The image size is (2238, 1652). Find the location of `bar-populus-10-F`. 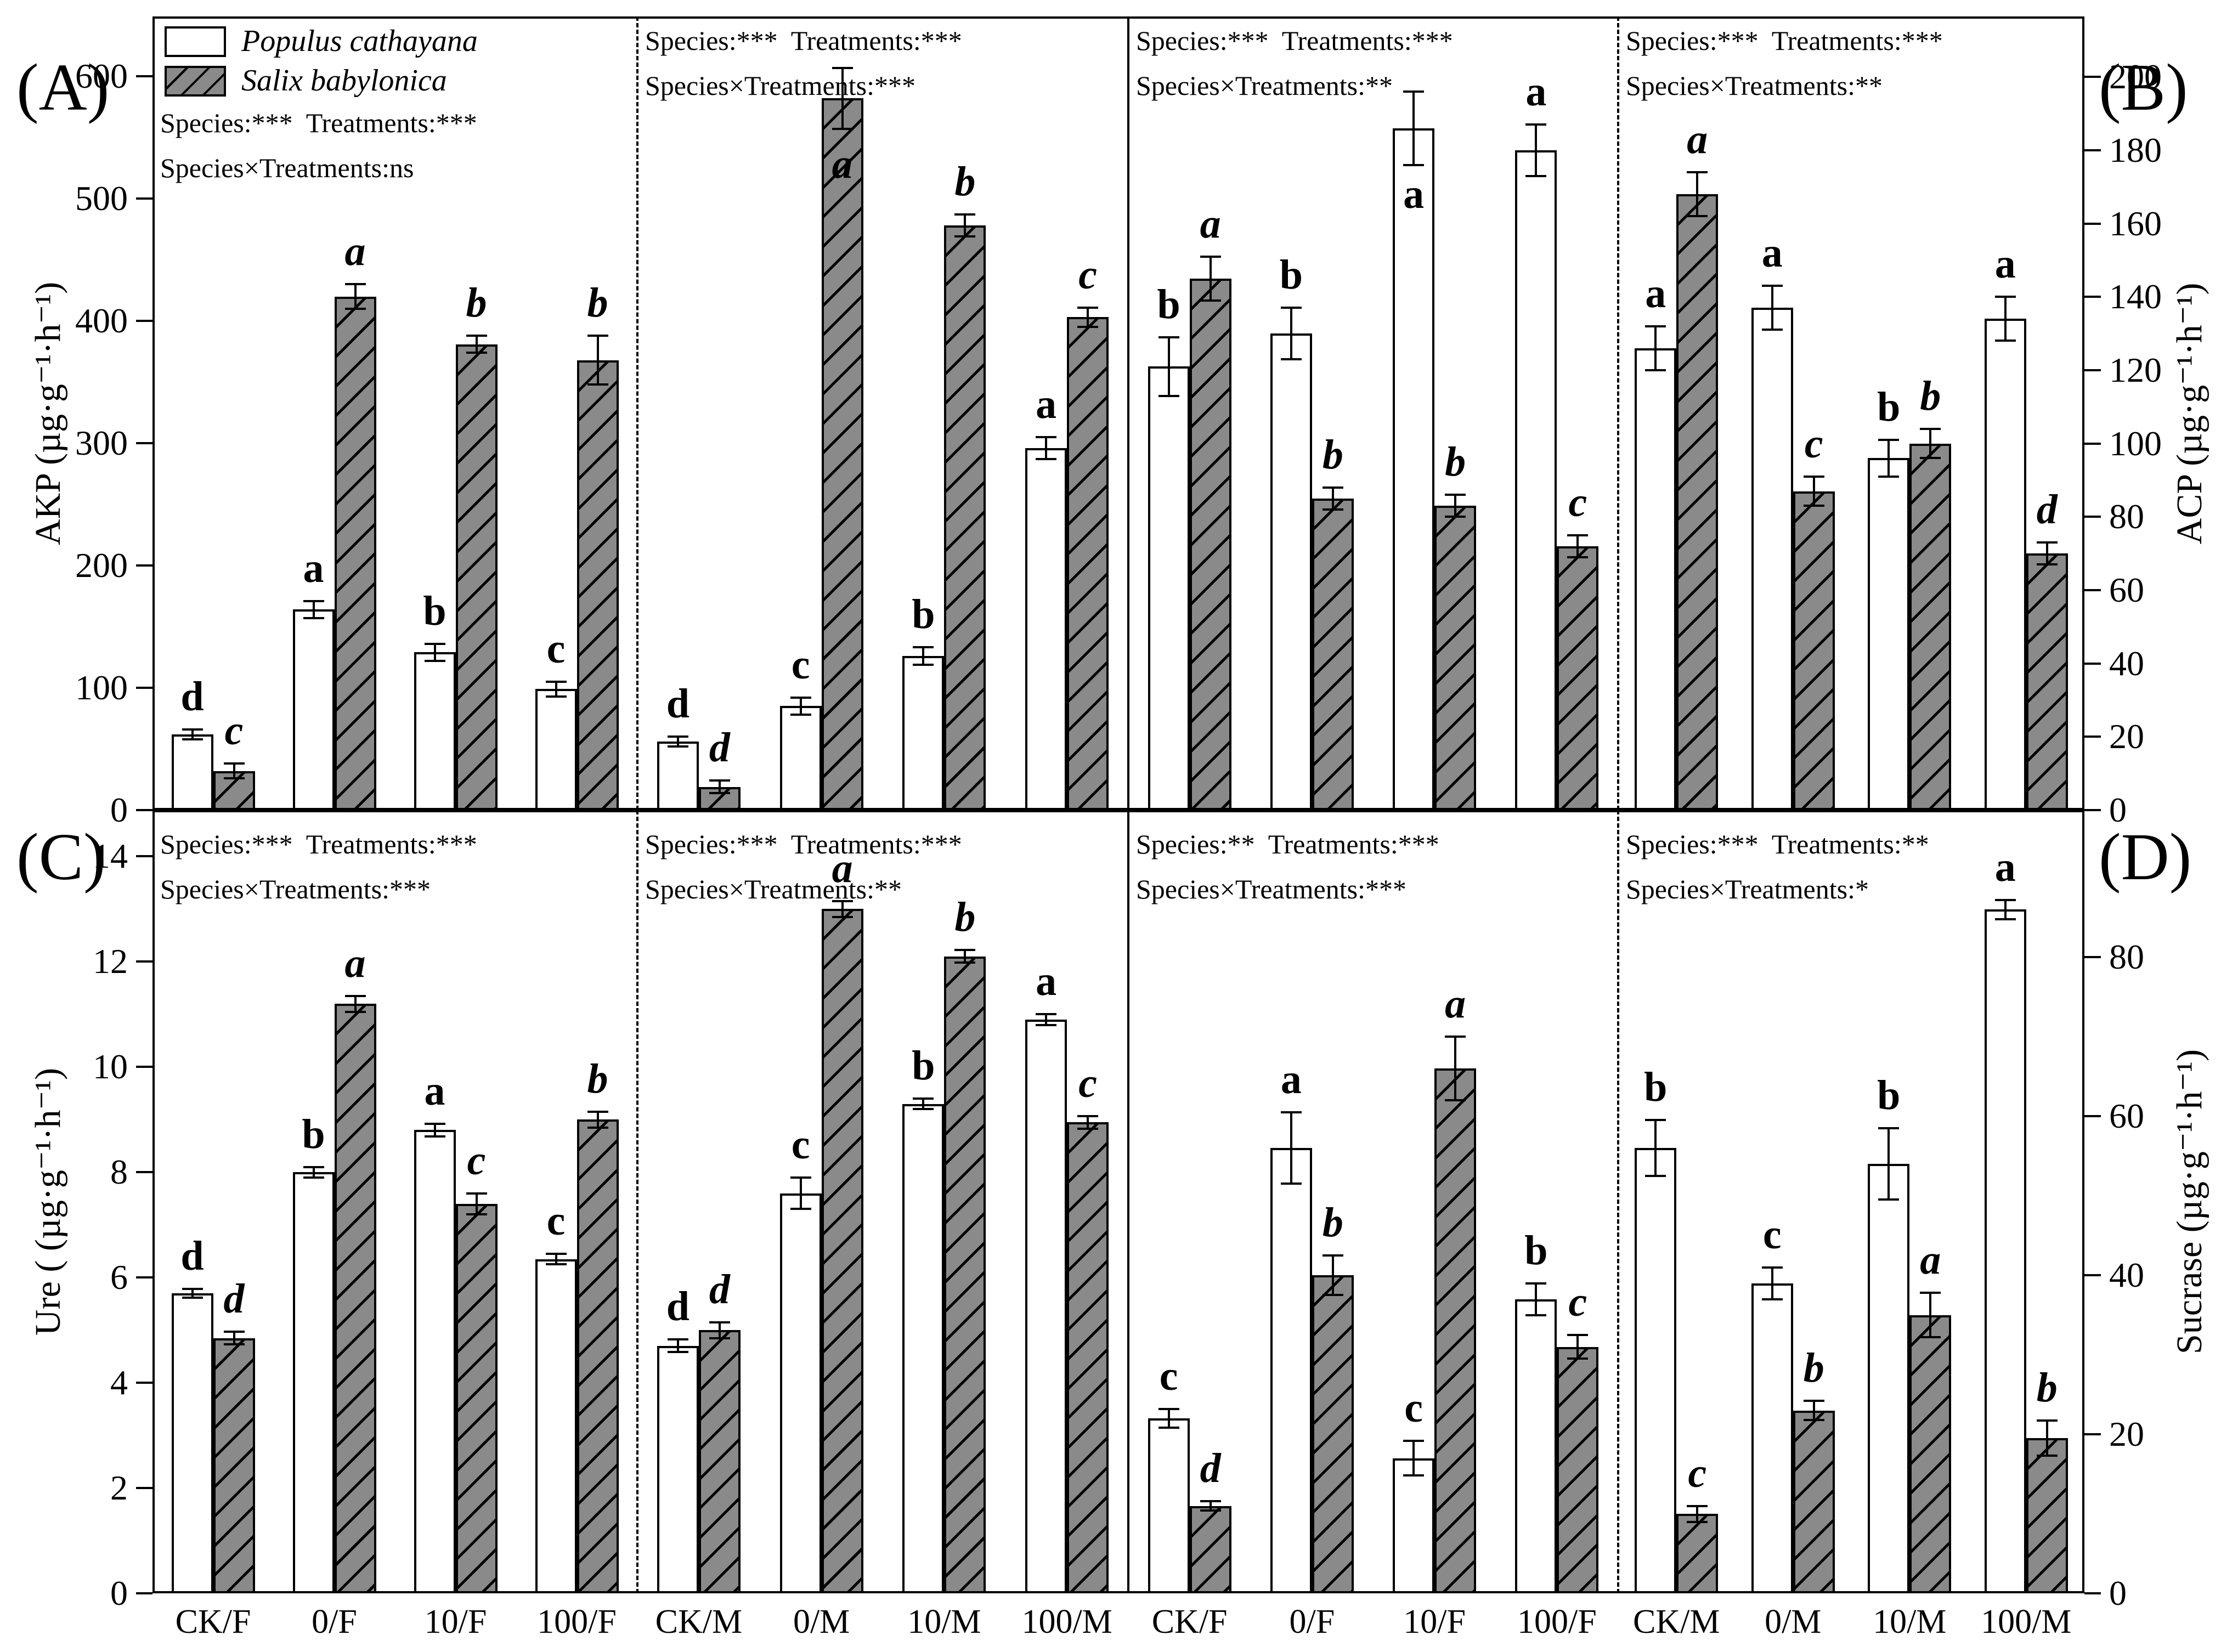

bar-populus-10-F is located at coordinates (1414, 469).